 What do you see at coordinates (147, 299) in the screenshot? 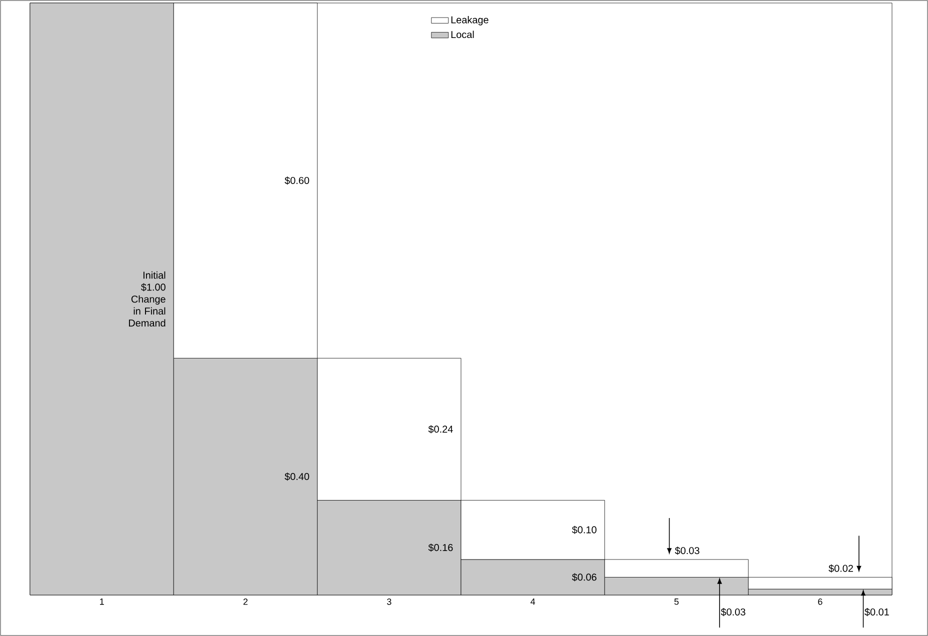
I see `data-label: Initial $1.00 Change in Final Demand` at bounding box center [147, 299].